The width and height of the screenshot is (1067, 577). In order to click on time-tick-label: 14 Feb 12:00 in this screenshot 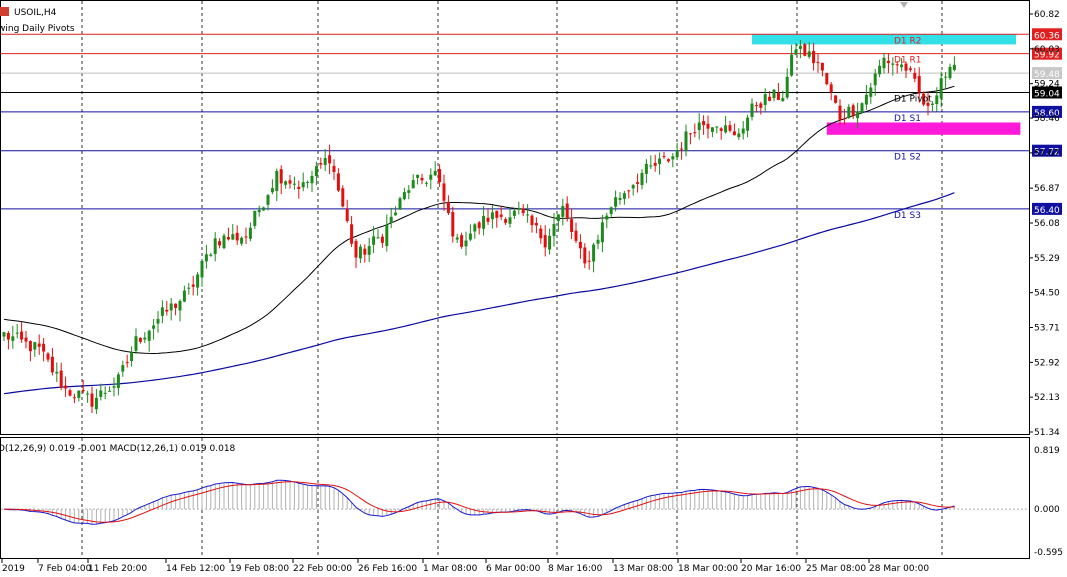, I will do `click(195, 569)`.